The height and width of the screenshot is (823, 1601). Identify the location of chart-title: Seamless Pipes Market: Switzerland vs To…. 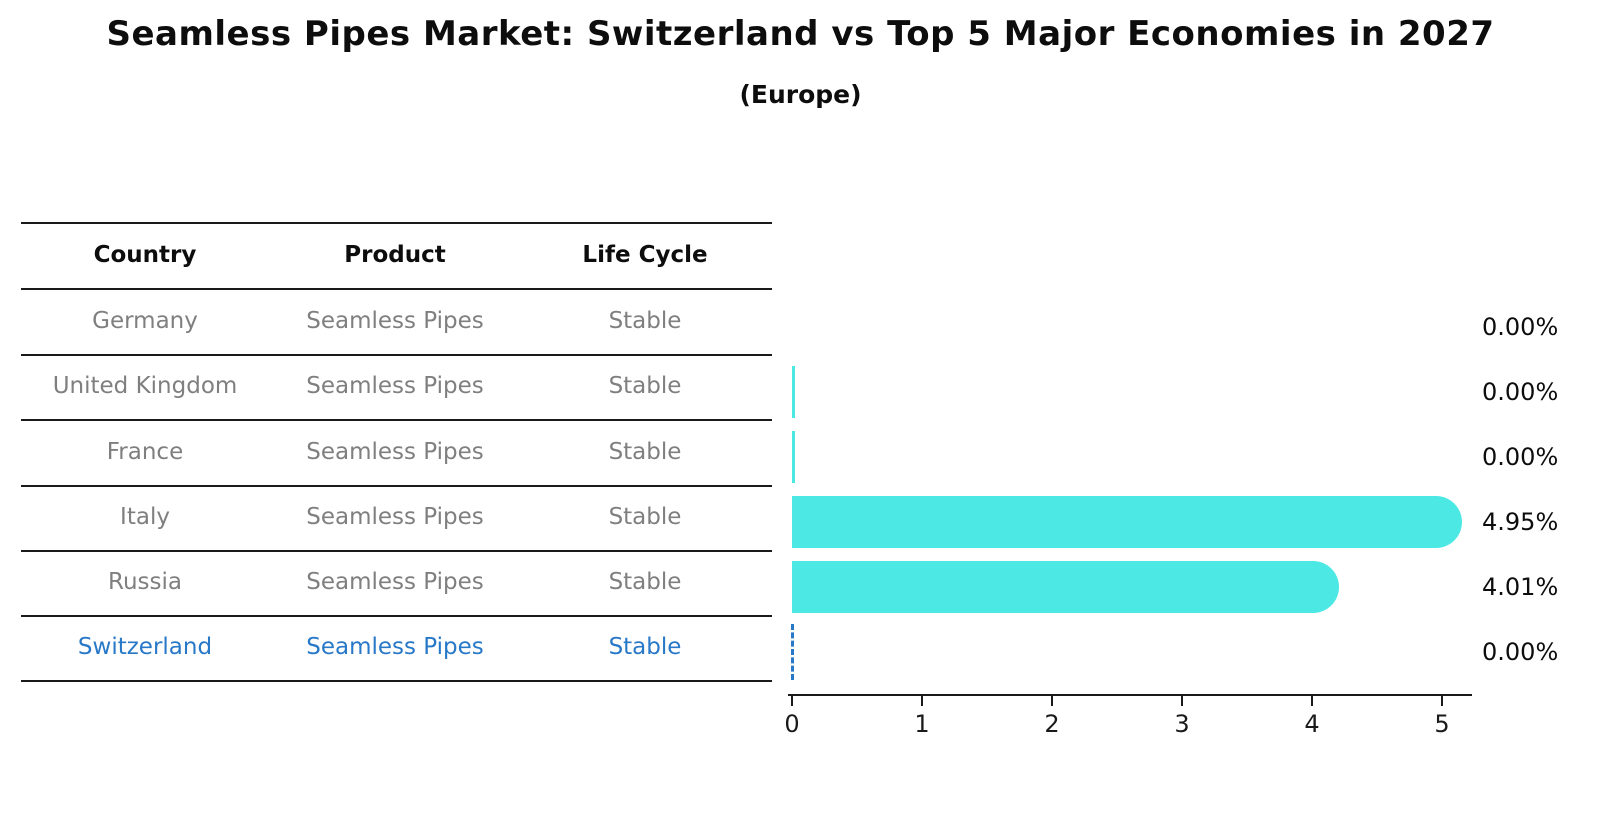
(800, 34).